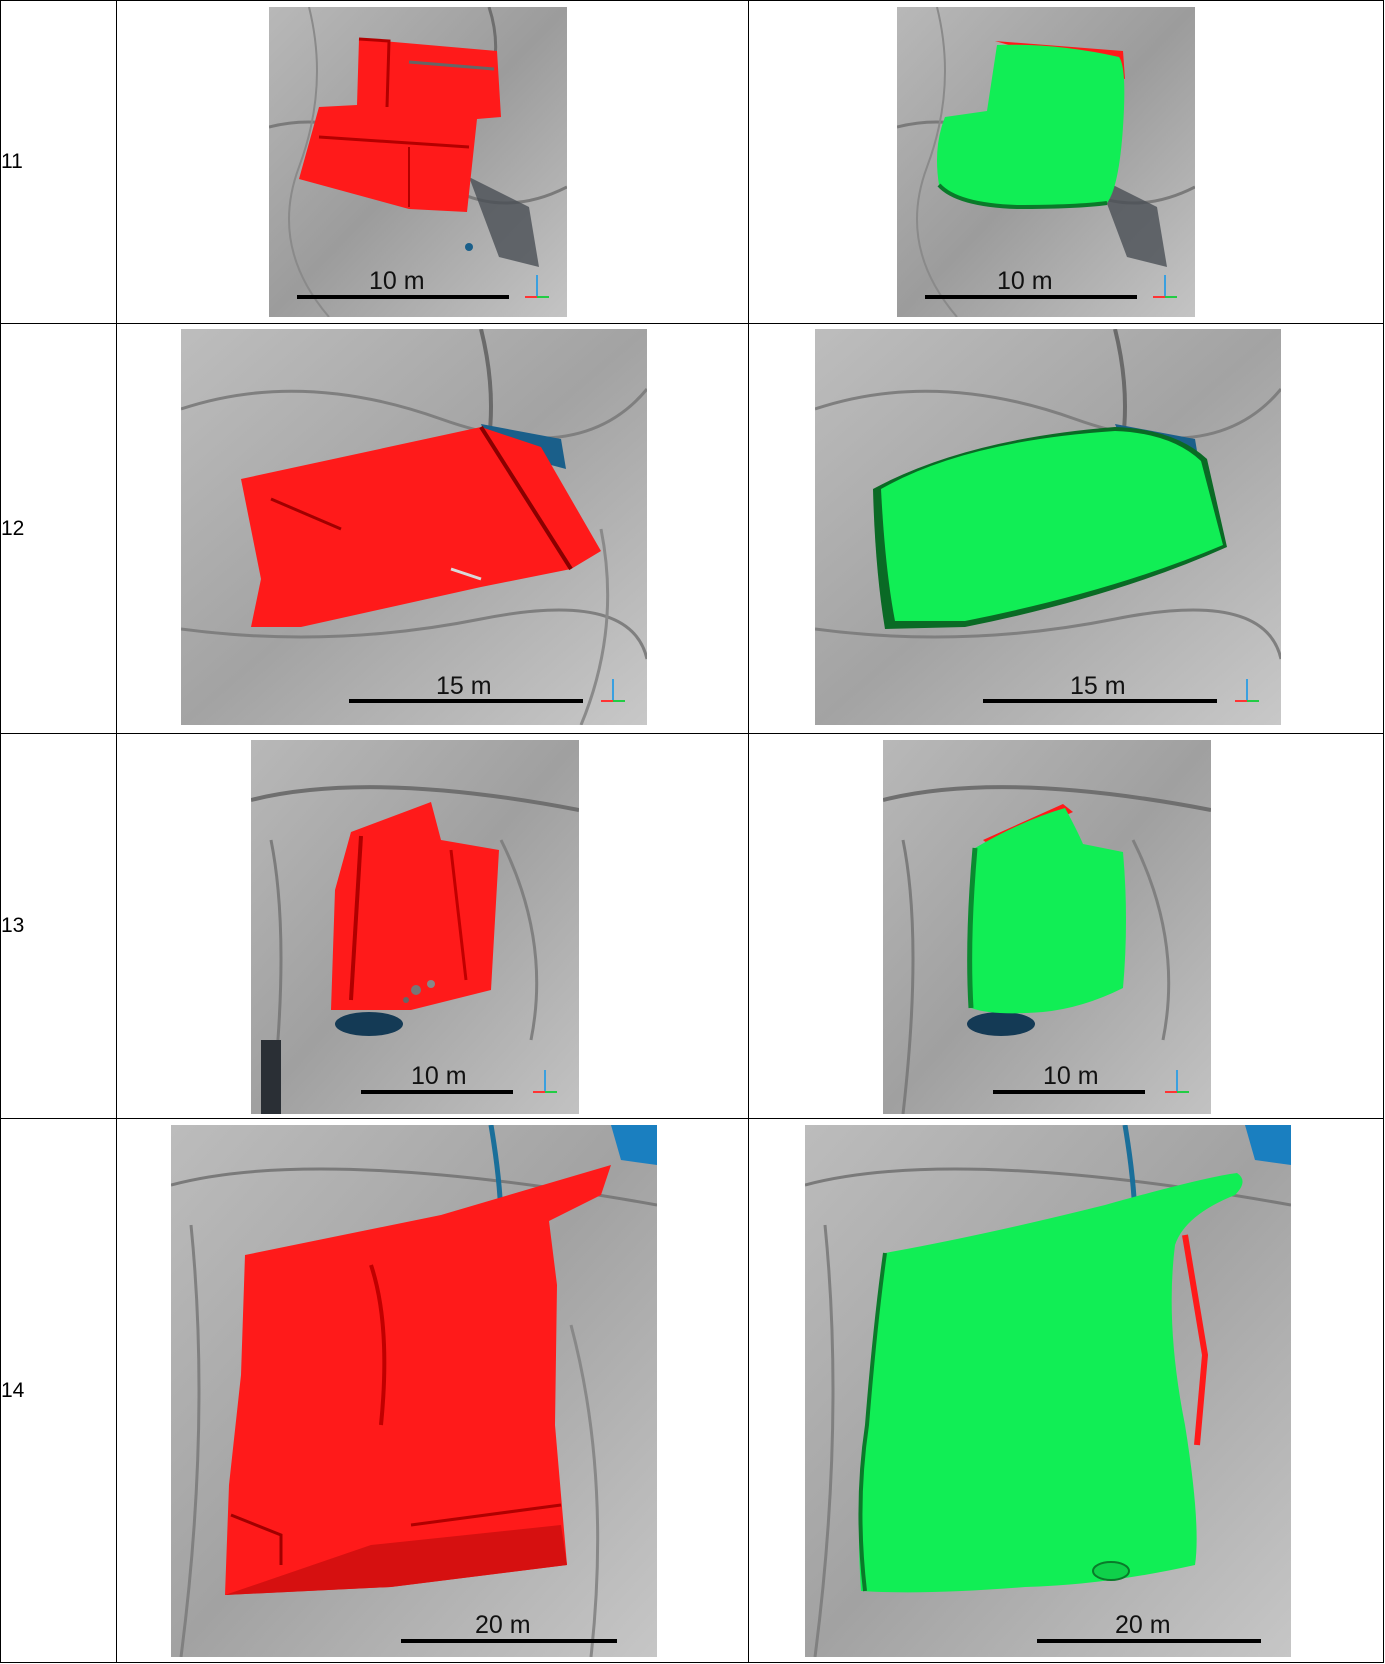 The width and height of the screenshot is (1385, 1664). I want to click on fitted-model-cell: 15 m, so click(1066, 528).